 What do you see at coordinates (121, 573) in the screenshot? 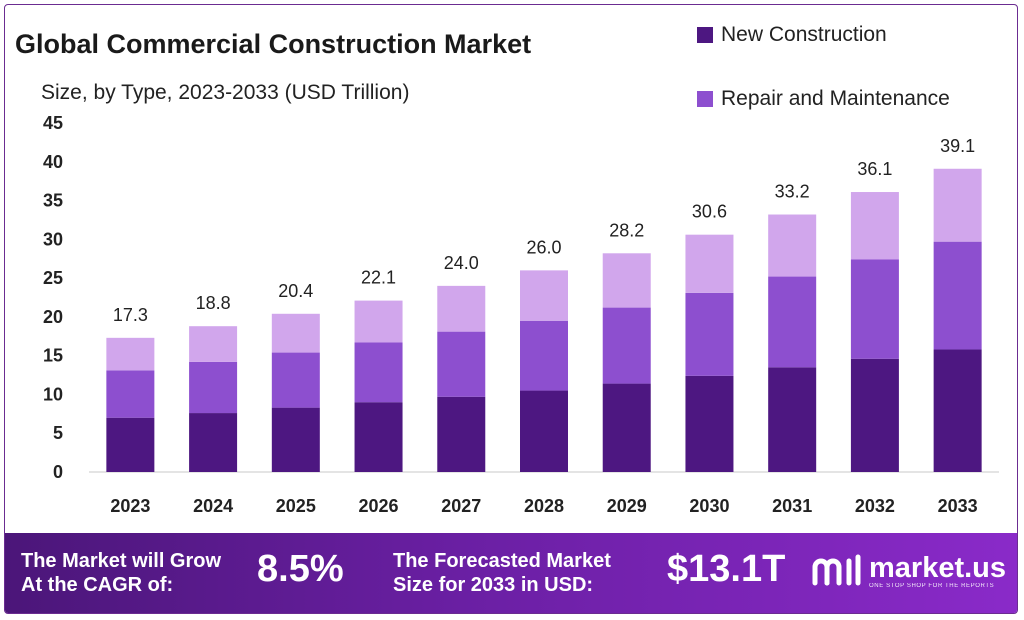
I see `cagr-label: The Market will Grow At the CAGR of:` at bounding box center [121, 573].